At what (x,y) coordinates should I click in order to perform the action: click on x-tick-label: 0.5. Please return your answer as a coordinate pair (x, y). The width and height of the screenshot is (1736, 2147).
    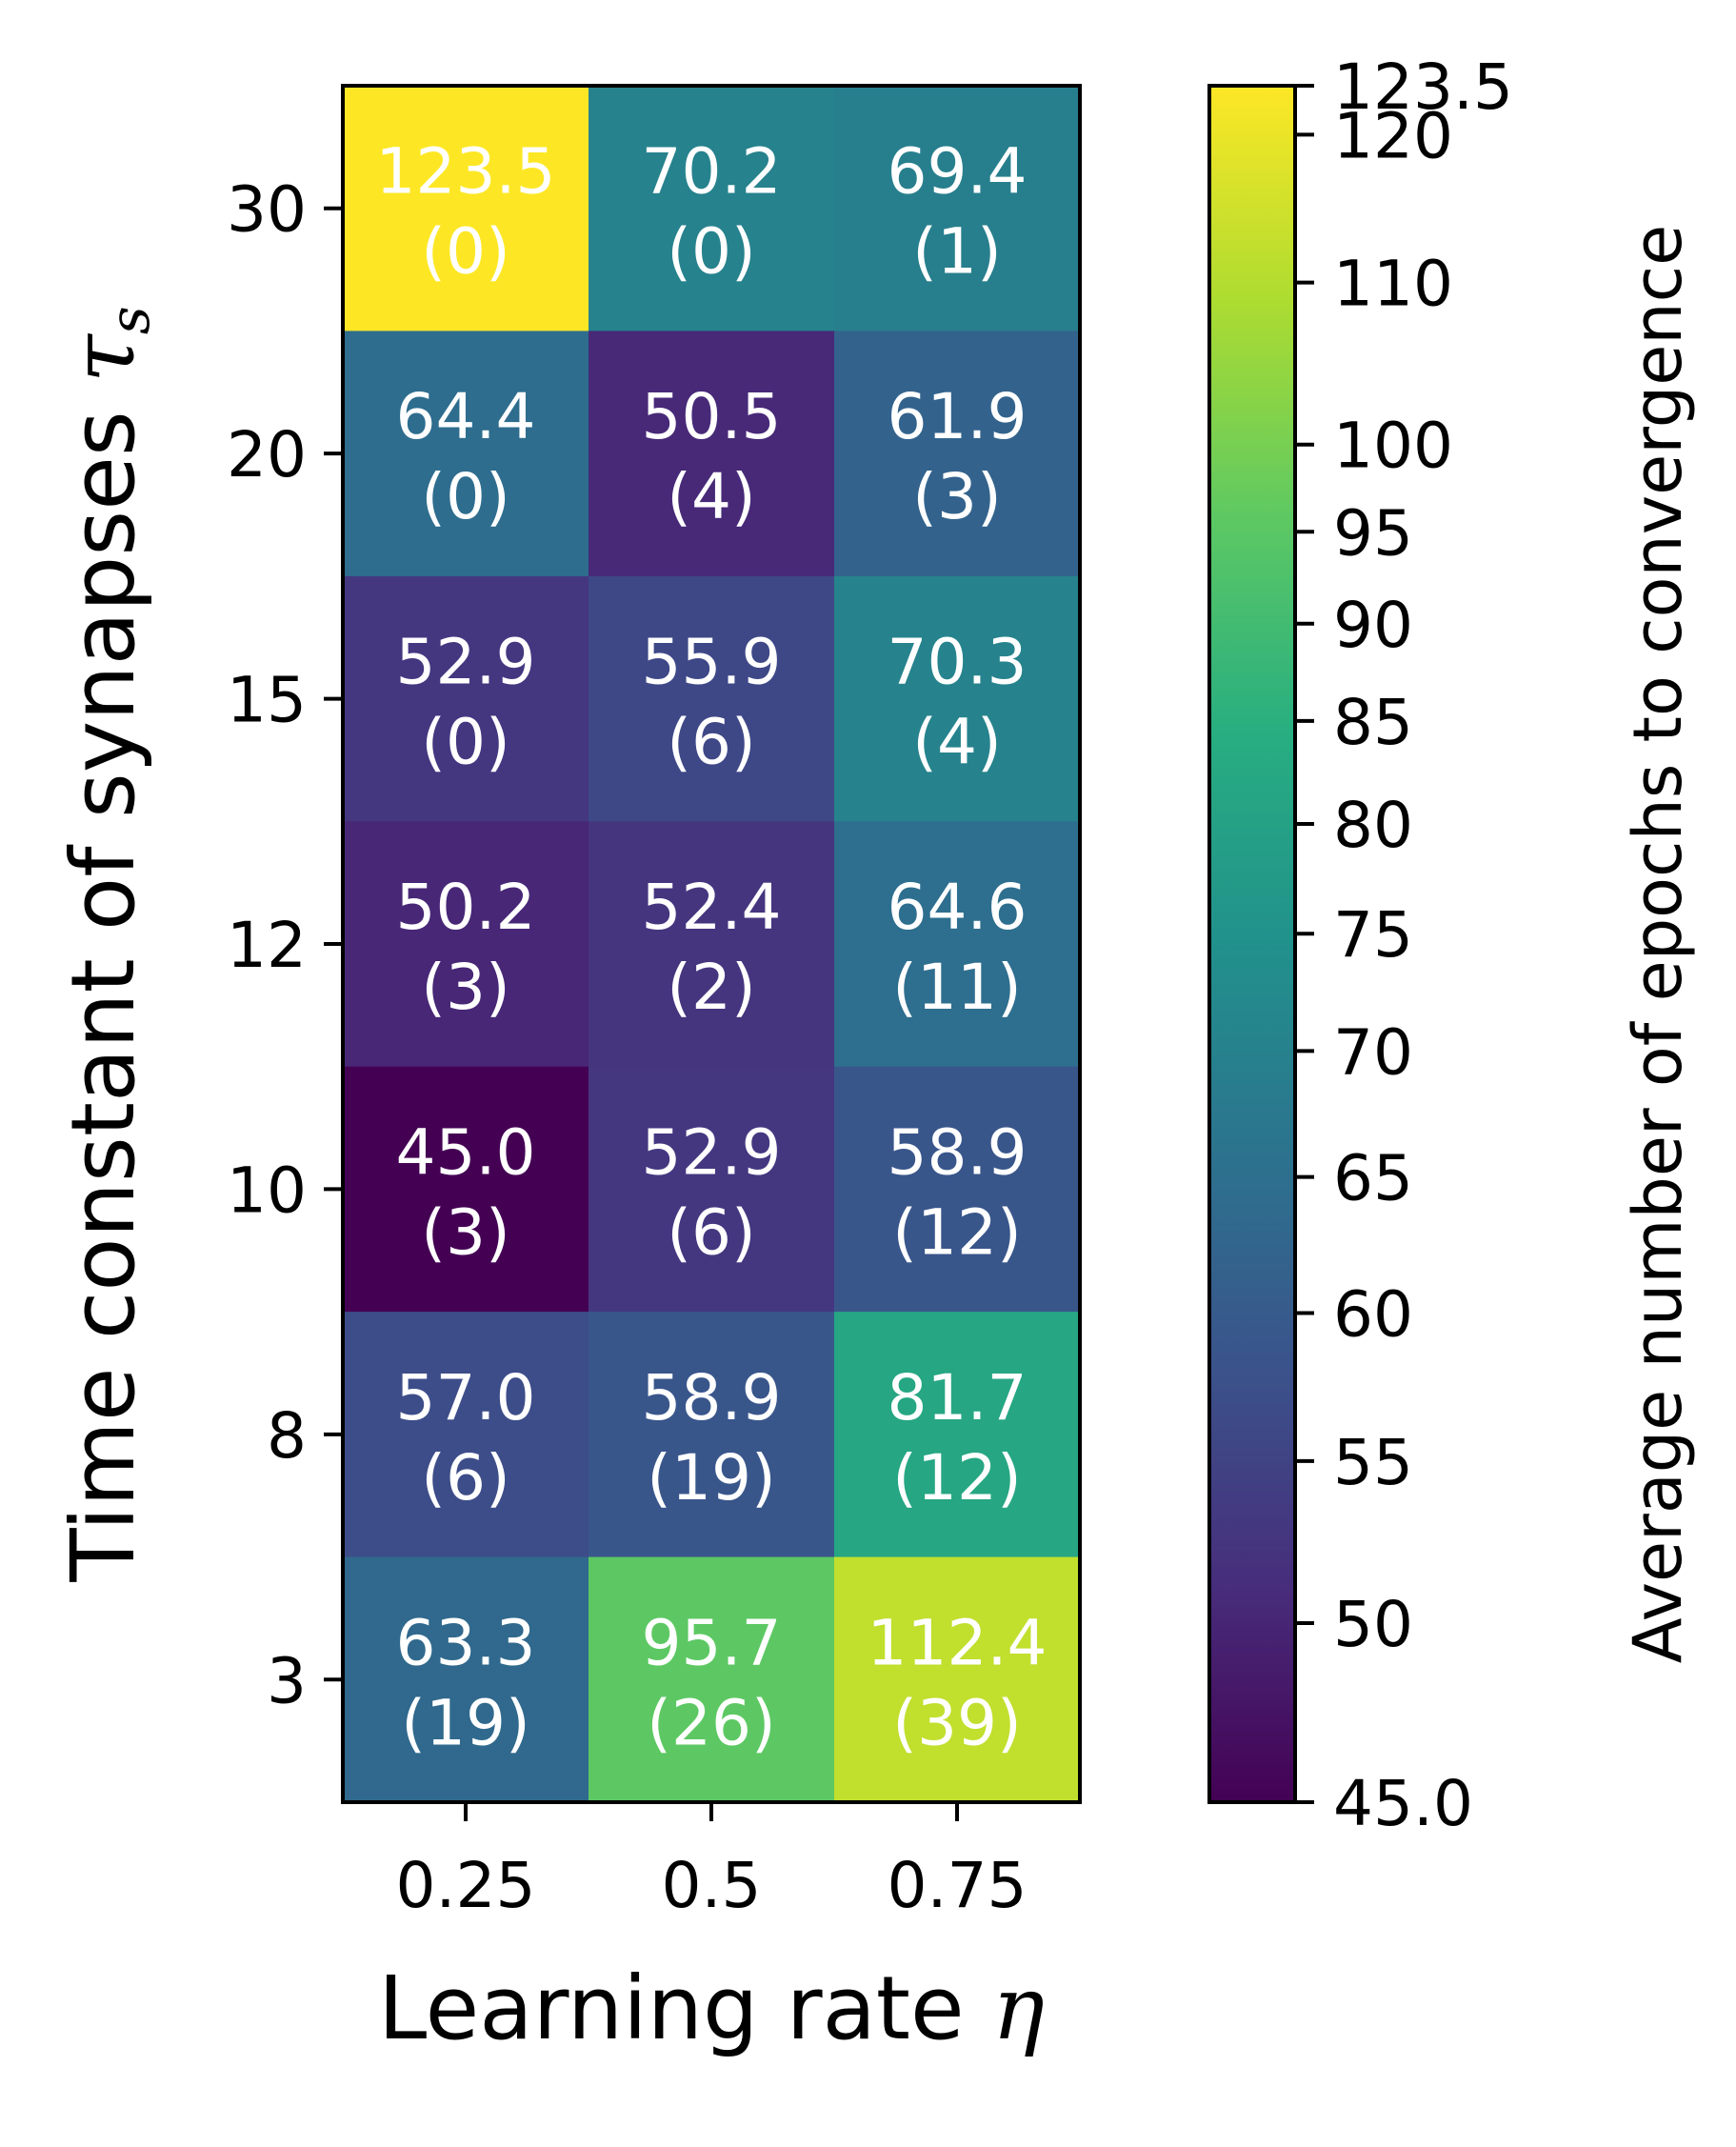
    Looking at the image, I should click on (712, 1885).